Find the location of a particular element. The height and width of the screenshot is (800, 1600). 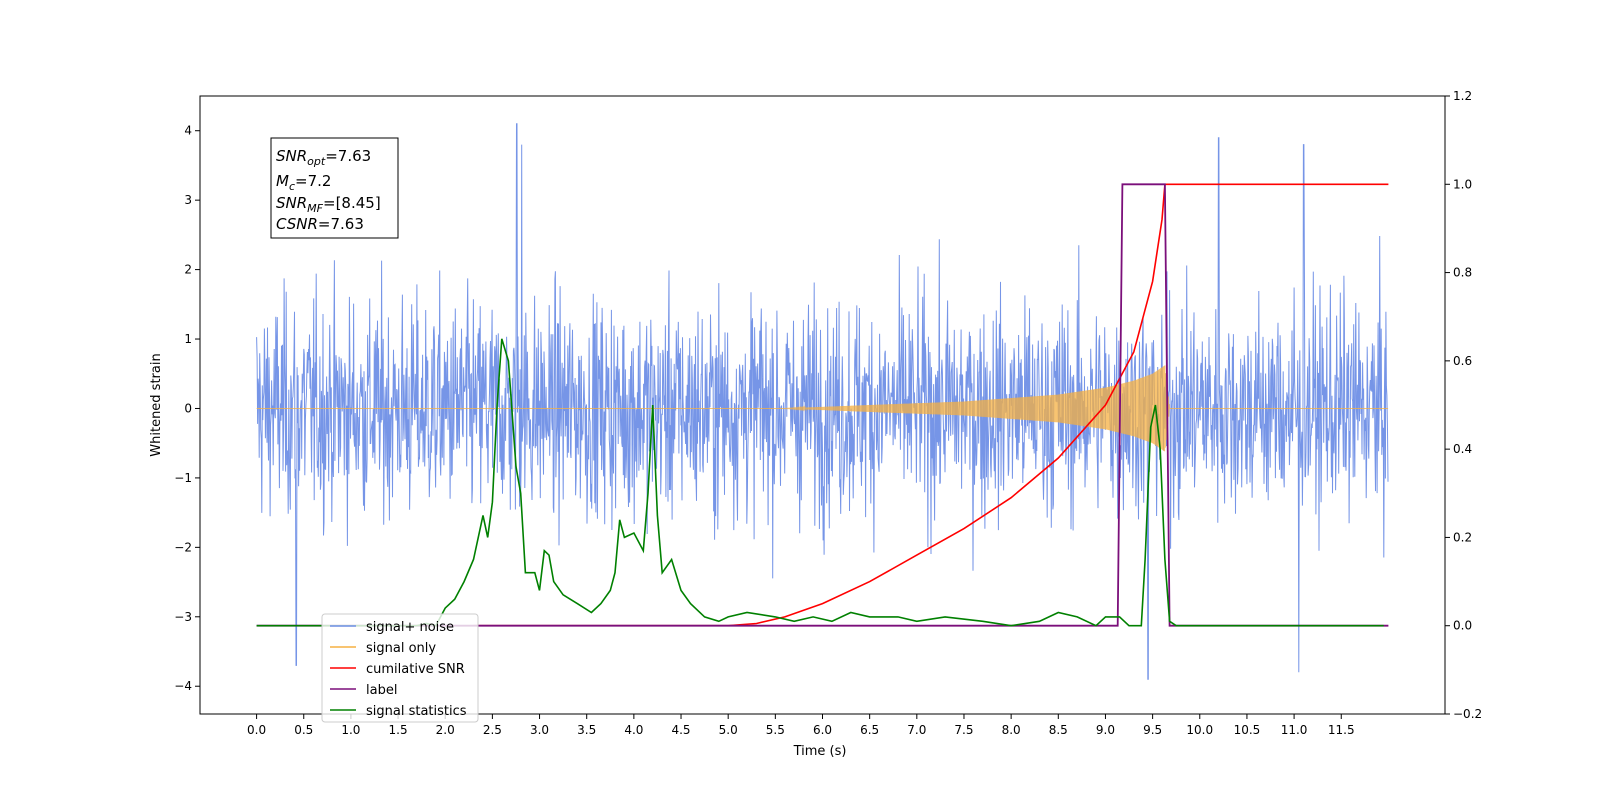

y-right-tick-label: 0.6 is located at coordinates (1462, 361).